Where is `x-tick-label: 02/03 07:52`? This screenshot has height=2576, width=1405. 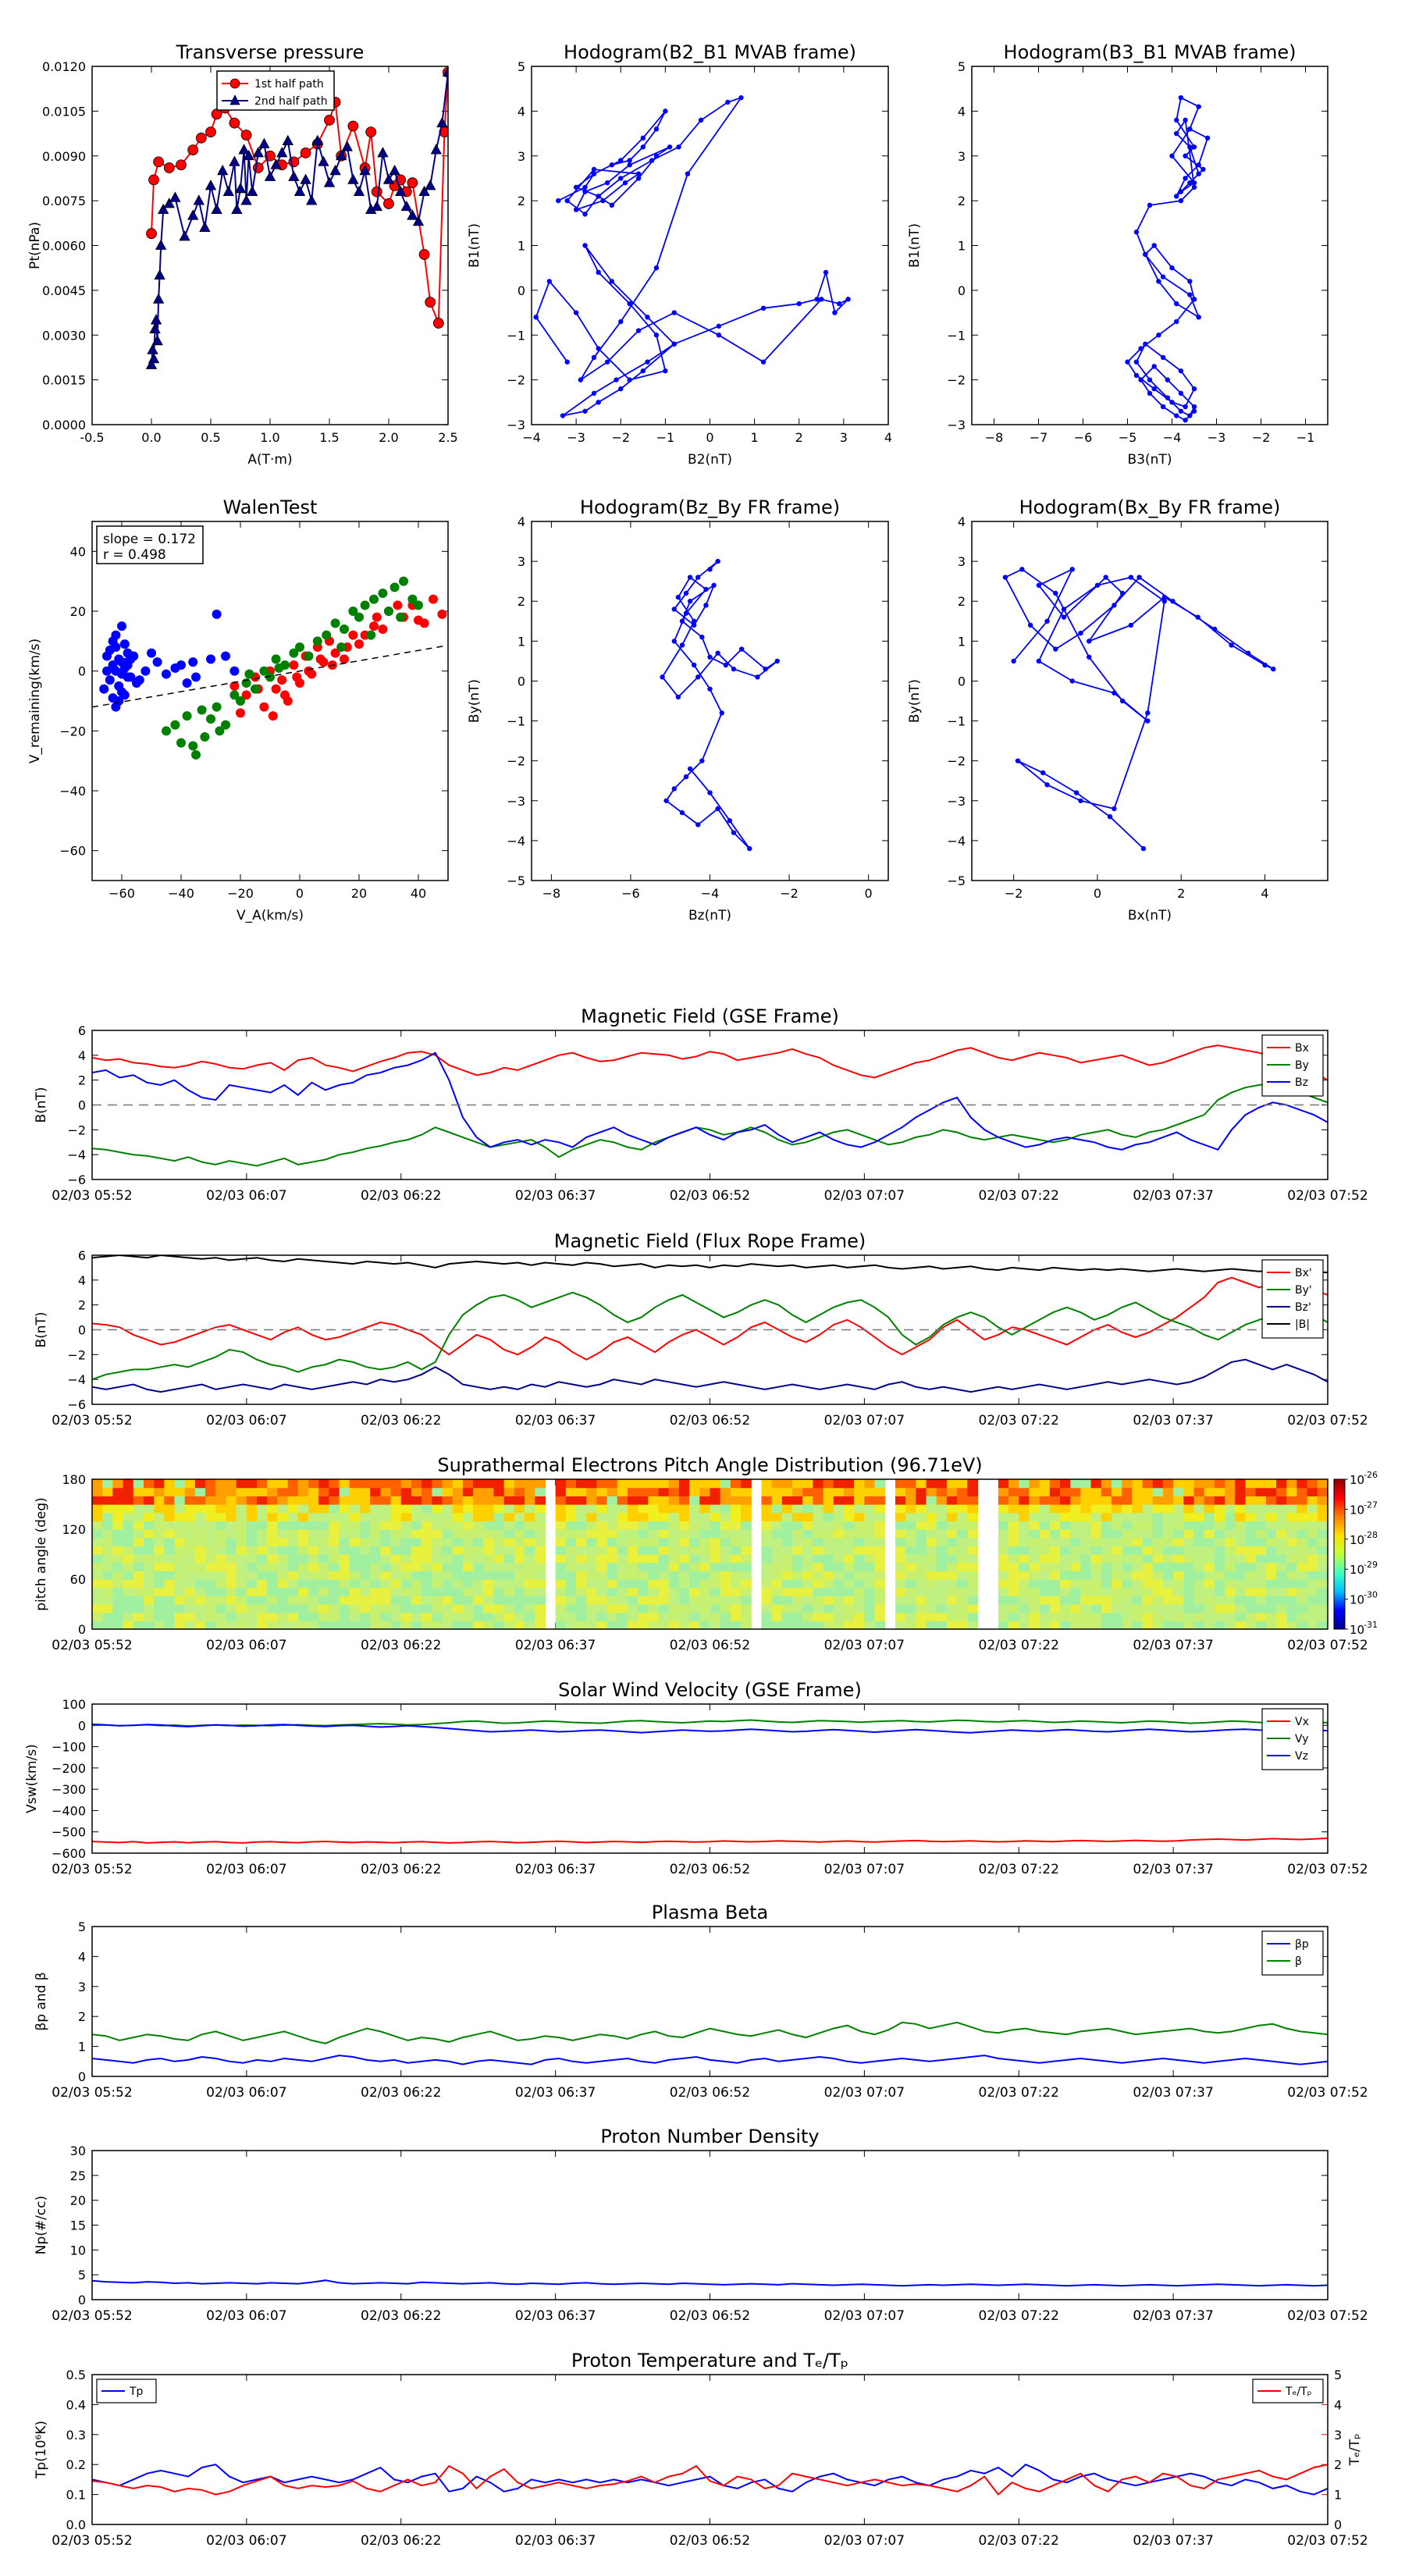
x-tick-label: 02/03 07:52 is located at coordinates (1327, 1196).